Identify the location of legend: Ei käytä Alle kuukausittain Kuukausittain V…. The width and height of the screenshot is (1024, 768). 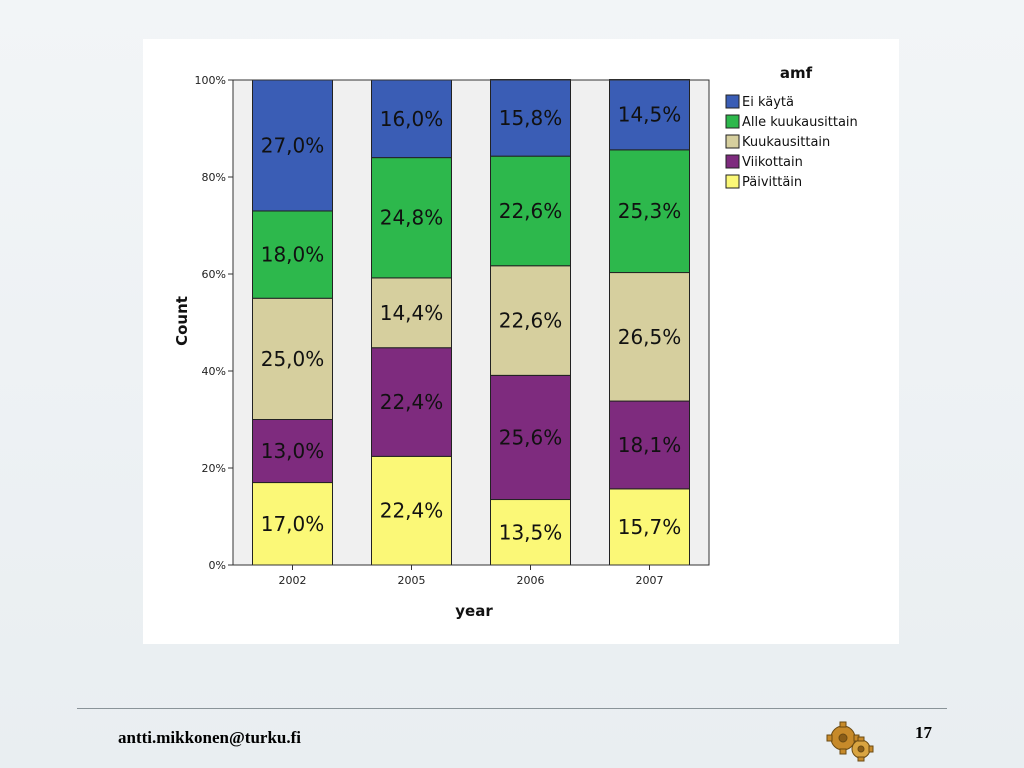
(791, 142).